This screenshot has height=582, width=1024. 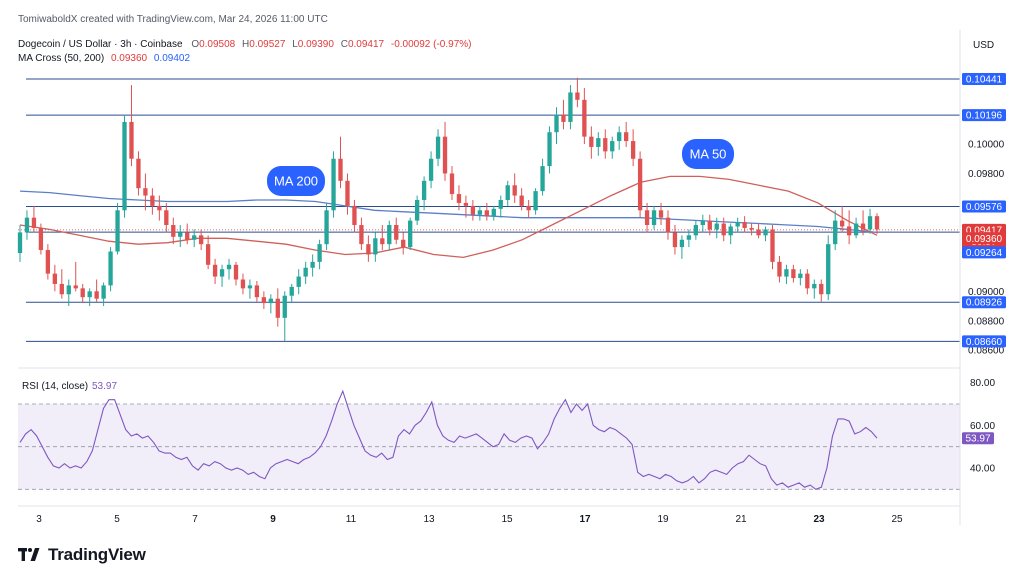 What do you see at coordinates (82, 555) in the screenshot?
I see `tradingview-logo: TradingView` at bounding box center [82, 555].